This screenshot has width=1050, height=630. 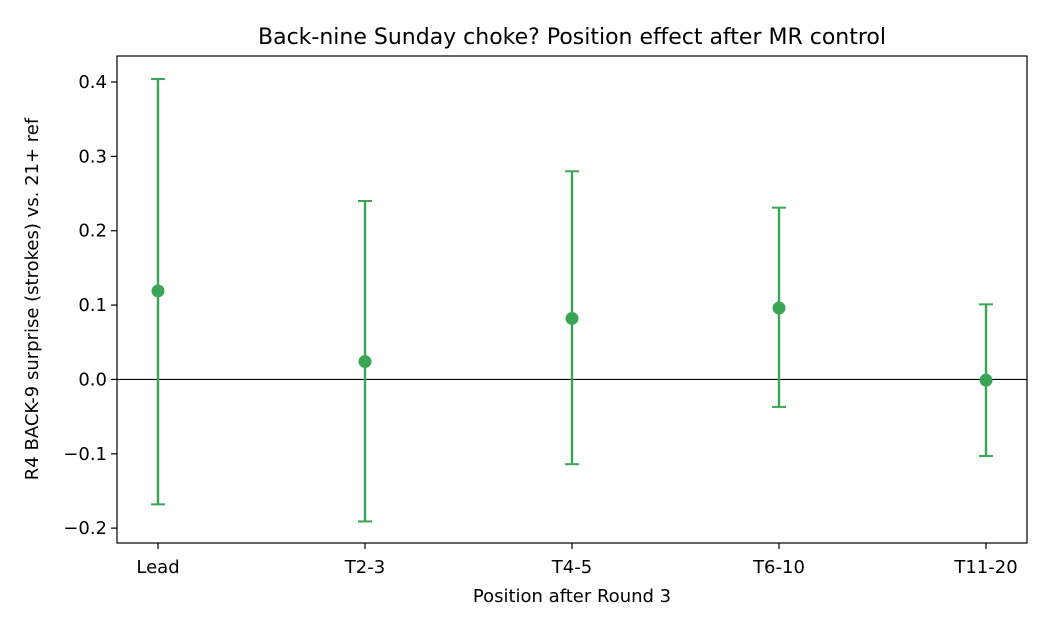 I want to click on x-axis-ticks: Lead T2-3 T4-5 T6-10 T11-20, so click(x=577, y=560).